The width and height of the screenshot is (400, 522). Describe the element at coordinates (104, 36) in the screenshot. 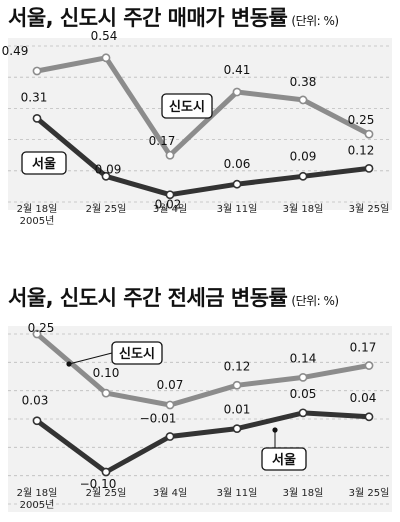

I see `data-label: 0.54` at that location.